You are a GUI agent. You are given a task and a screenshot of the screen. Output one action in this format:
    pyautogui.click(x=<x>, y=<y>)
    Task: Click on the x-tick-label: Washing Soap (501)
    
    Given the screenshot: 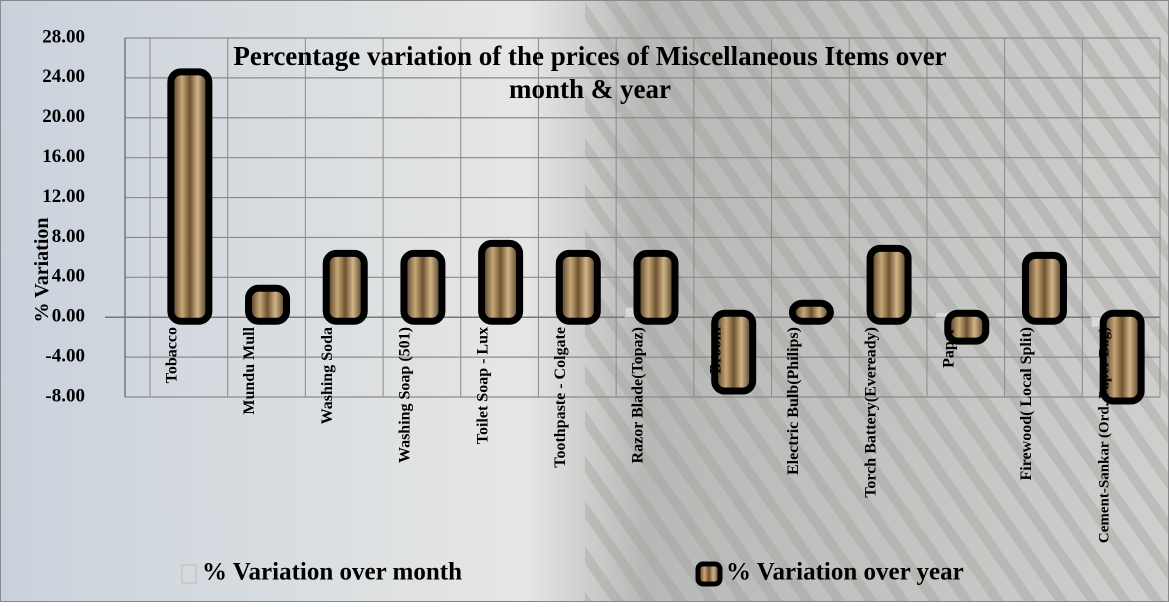 What is the action you would take?
    pyautogui.click(x=405, y=395)
    